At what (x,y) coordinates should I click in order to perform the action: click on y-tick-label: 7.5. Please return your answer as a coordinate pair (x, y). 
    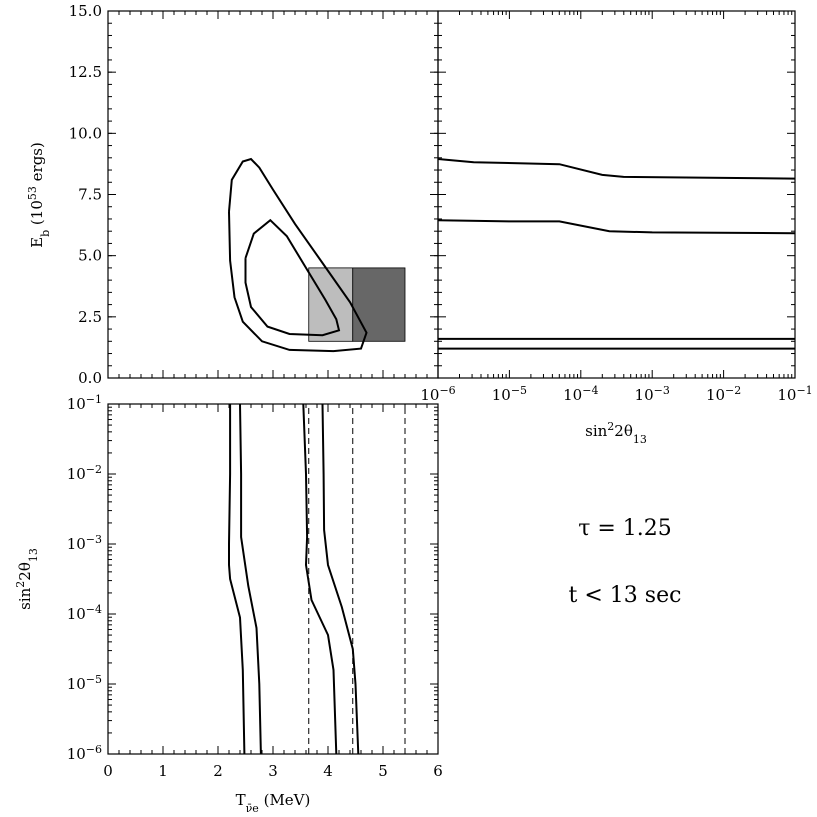
    Looking at the image, I should click on (90, 195).